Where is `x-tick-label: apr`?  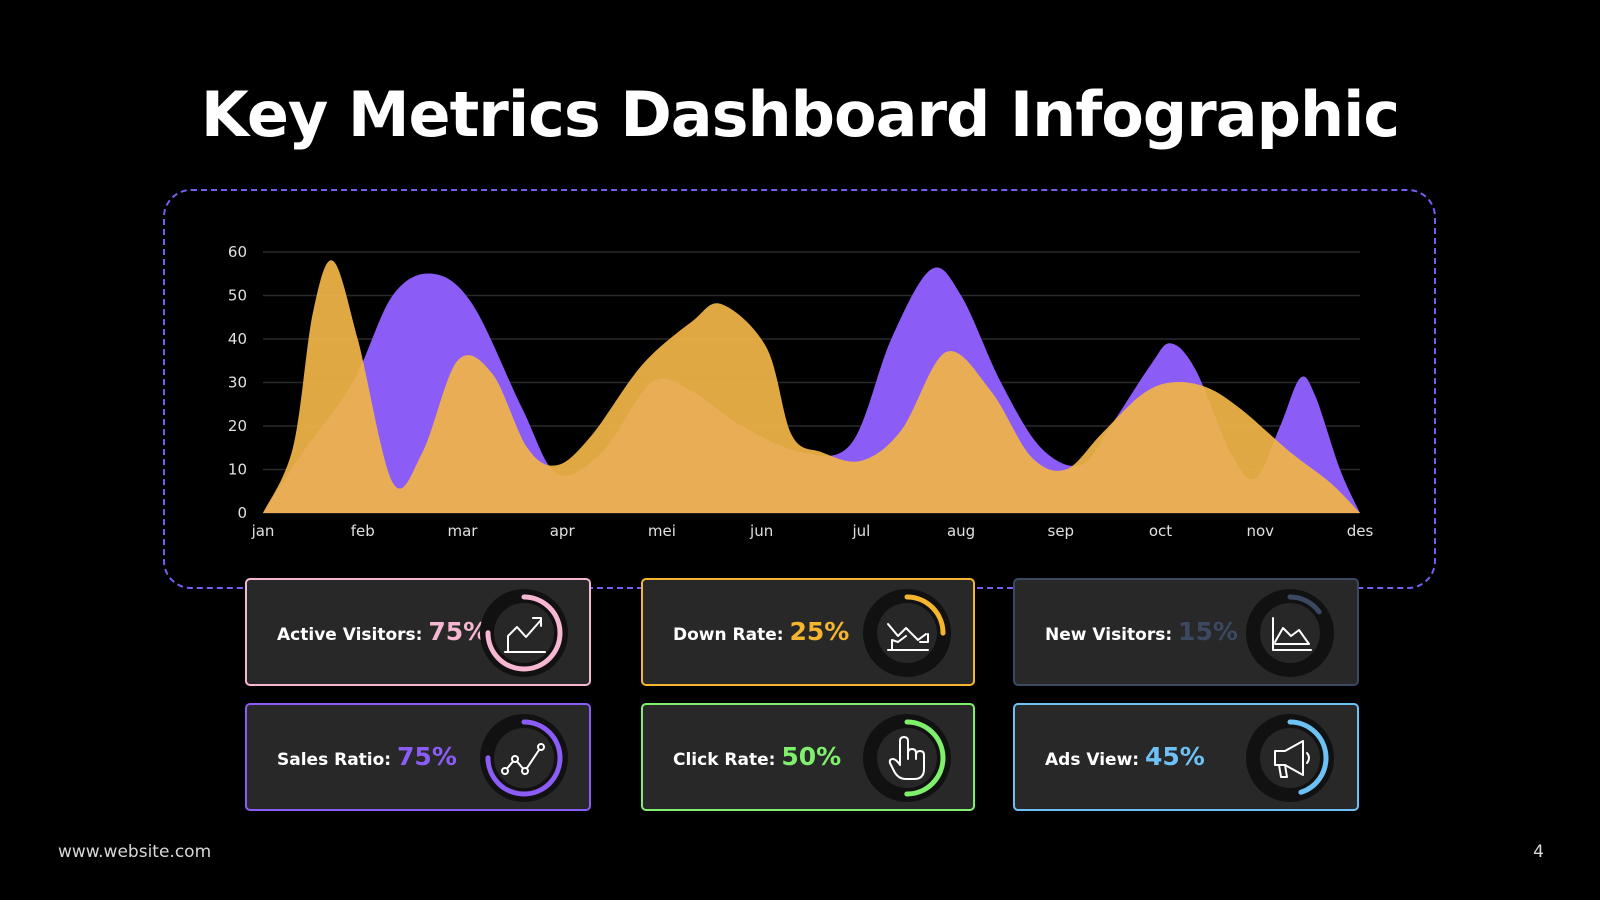
x-tick-label: apr is located at coordinates (563, 531).